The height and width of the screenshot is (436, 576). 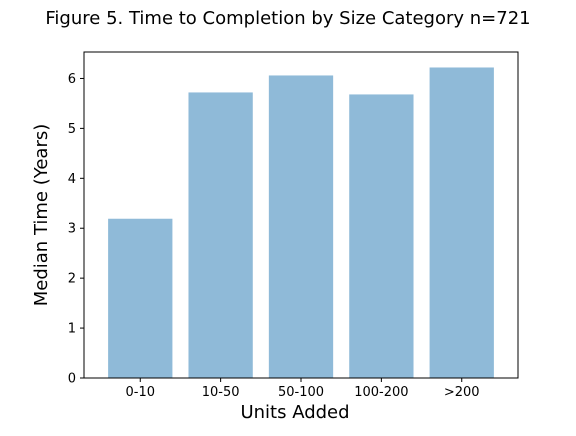 What do you see at coordinates (301, 392) in the screenshot?
I see `x-tick-label-2: 50-100` at bounding box center [301, 392].